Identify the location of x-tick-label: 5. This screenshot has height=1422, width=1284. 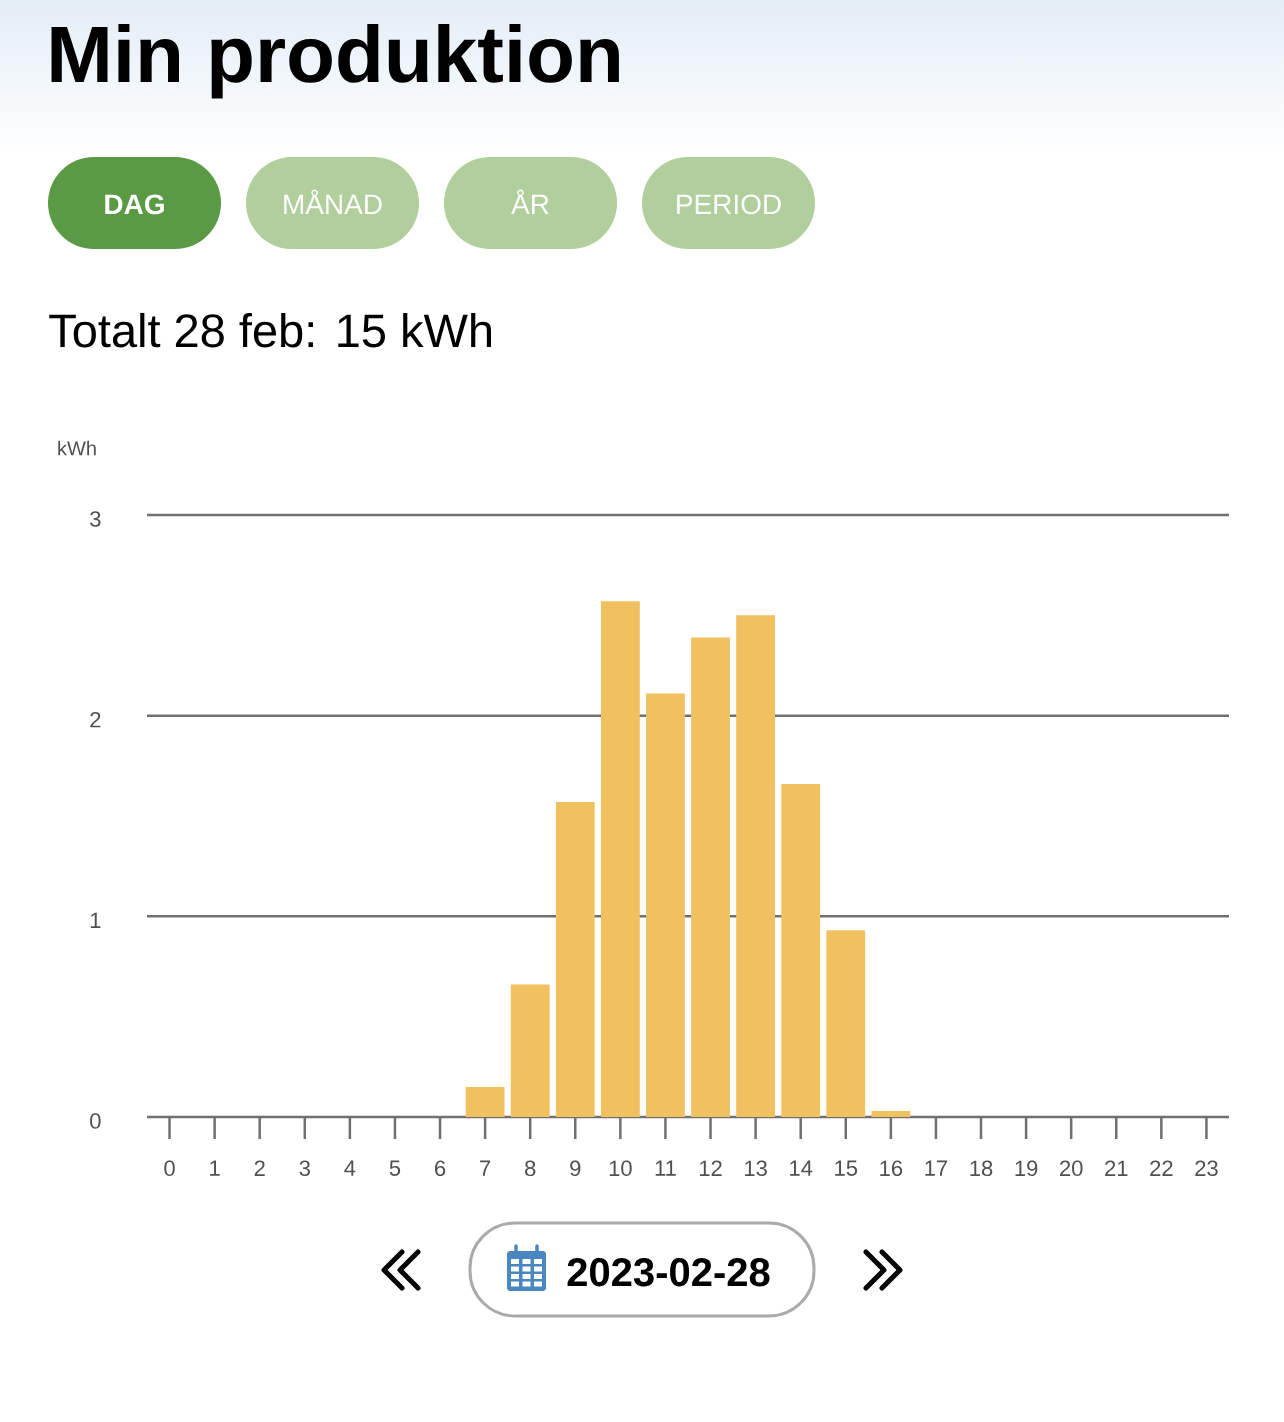
(395, 1168).